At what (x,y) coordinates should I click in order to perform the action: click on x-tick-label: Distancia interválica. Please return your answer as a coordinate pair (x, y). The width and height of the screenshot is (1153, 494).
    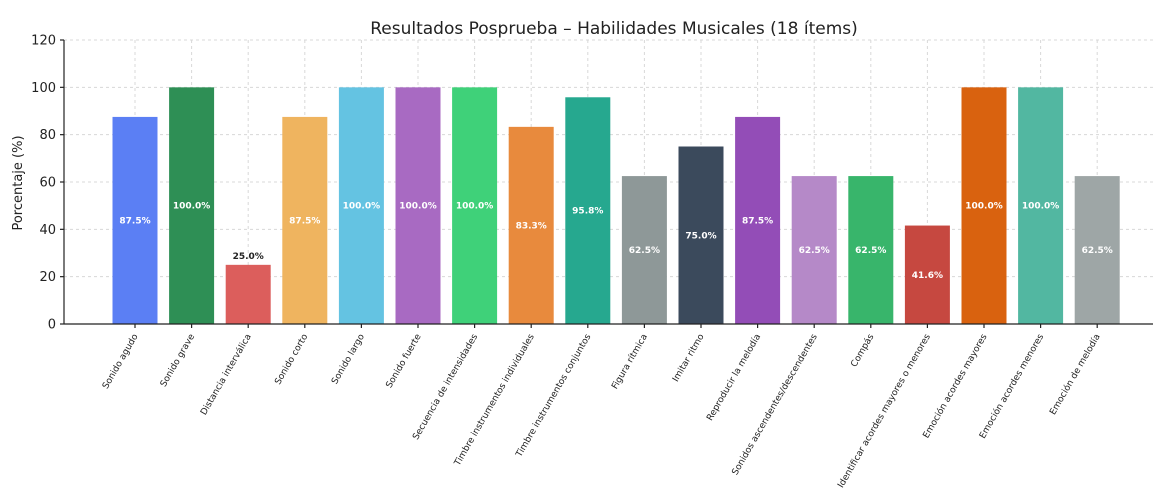
    Looking at the image, I should click on (226, 375).